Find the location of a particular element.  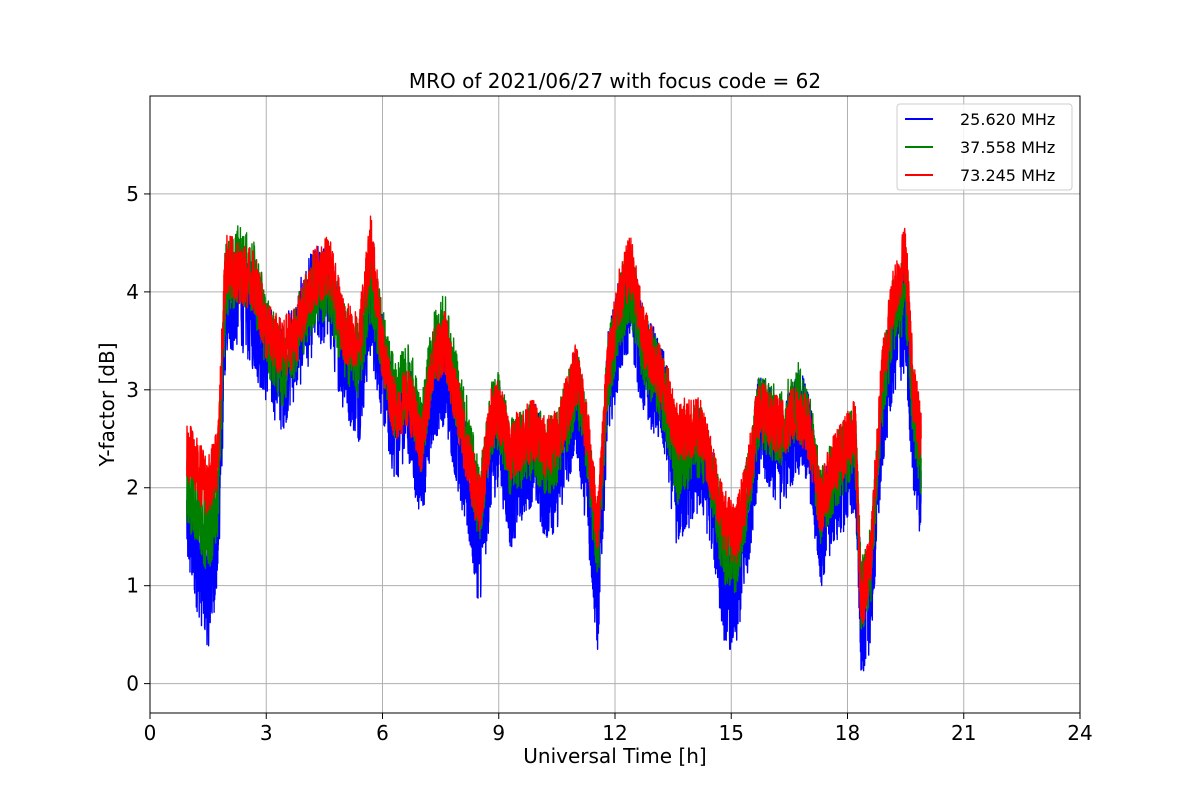

y-tick-label-5: 5 is located at coordinates (132, 194).